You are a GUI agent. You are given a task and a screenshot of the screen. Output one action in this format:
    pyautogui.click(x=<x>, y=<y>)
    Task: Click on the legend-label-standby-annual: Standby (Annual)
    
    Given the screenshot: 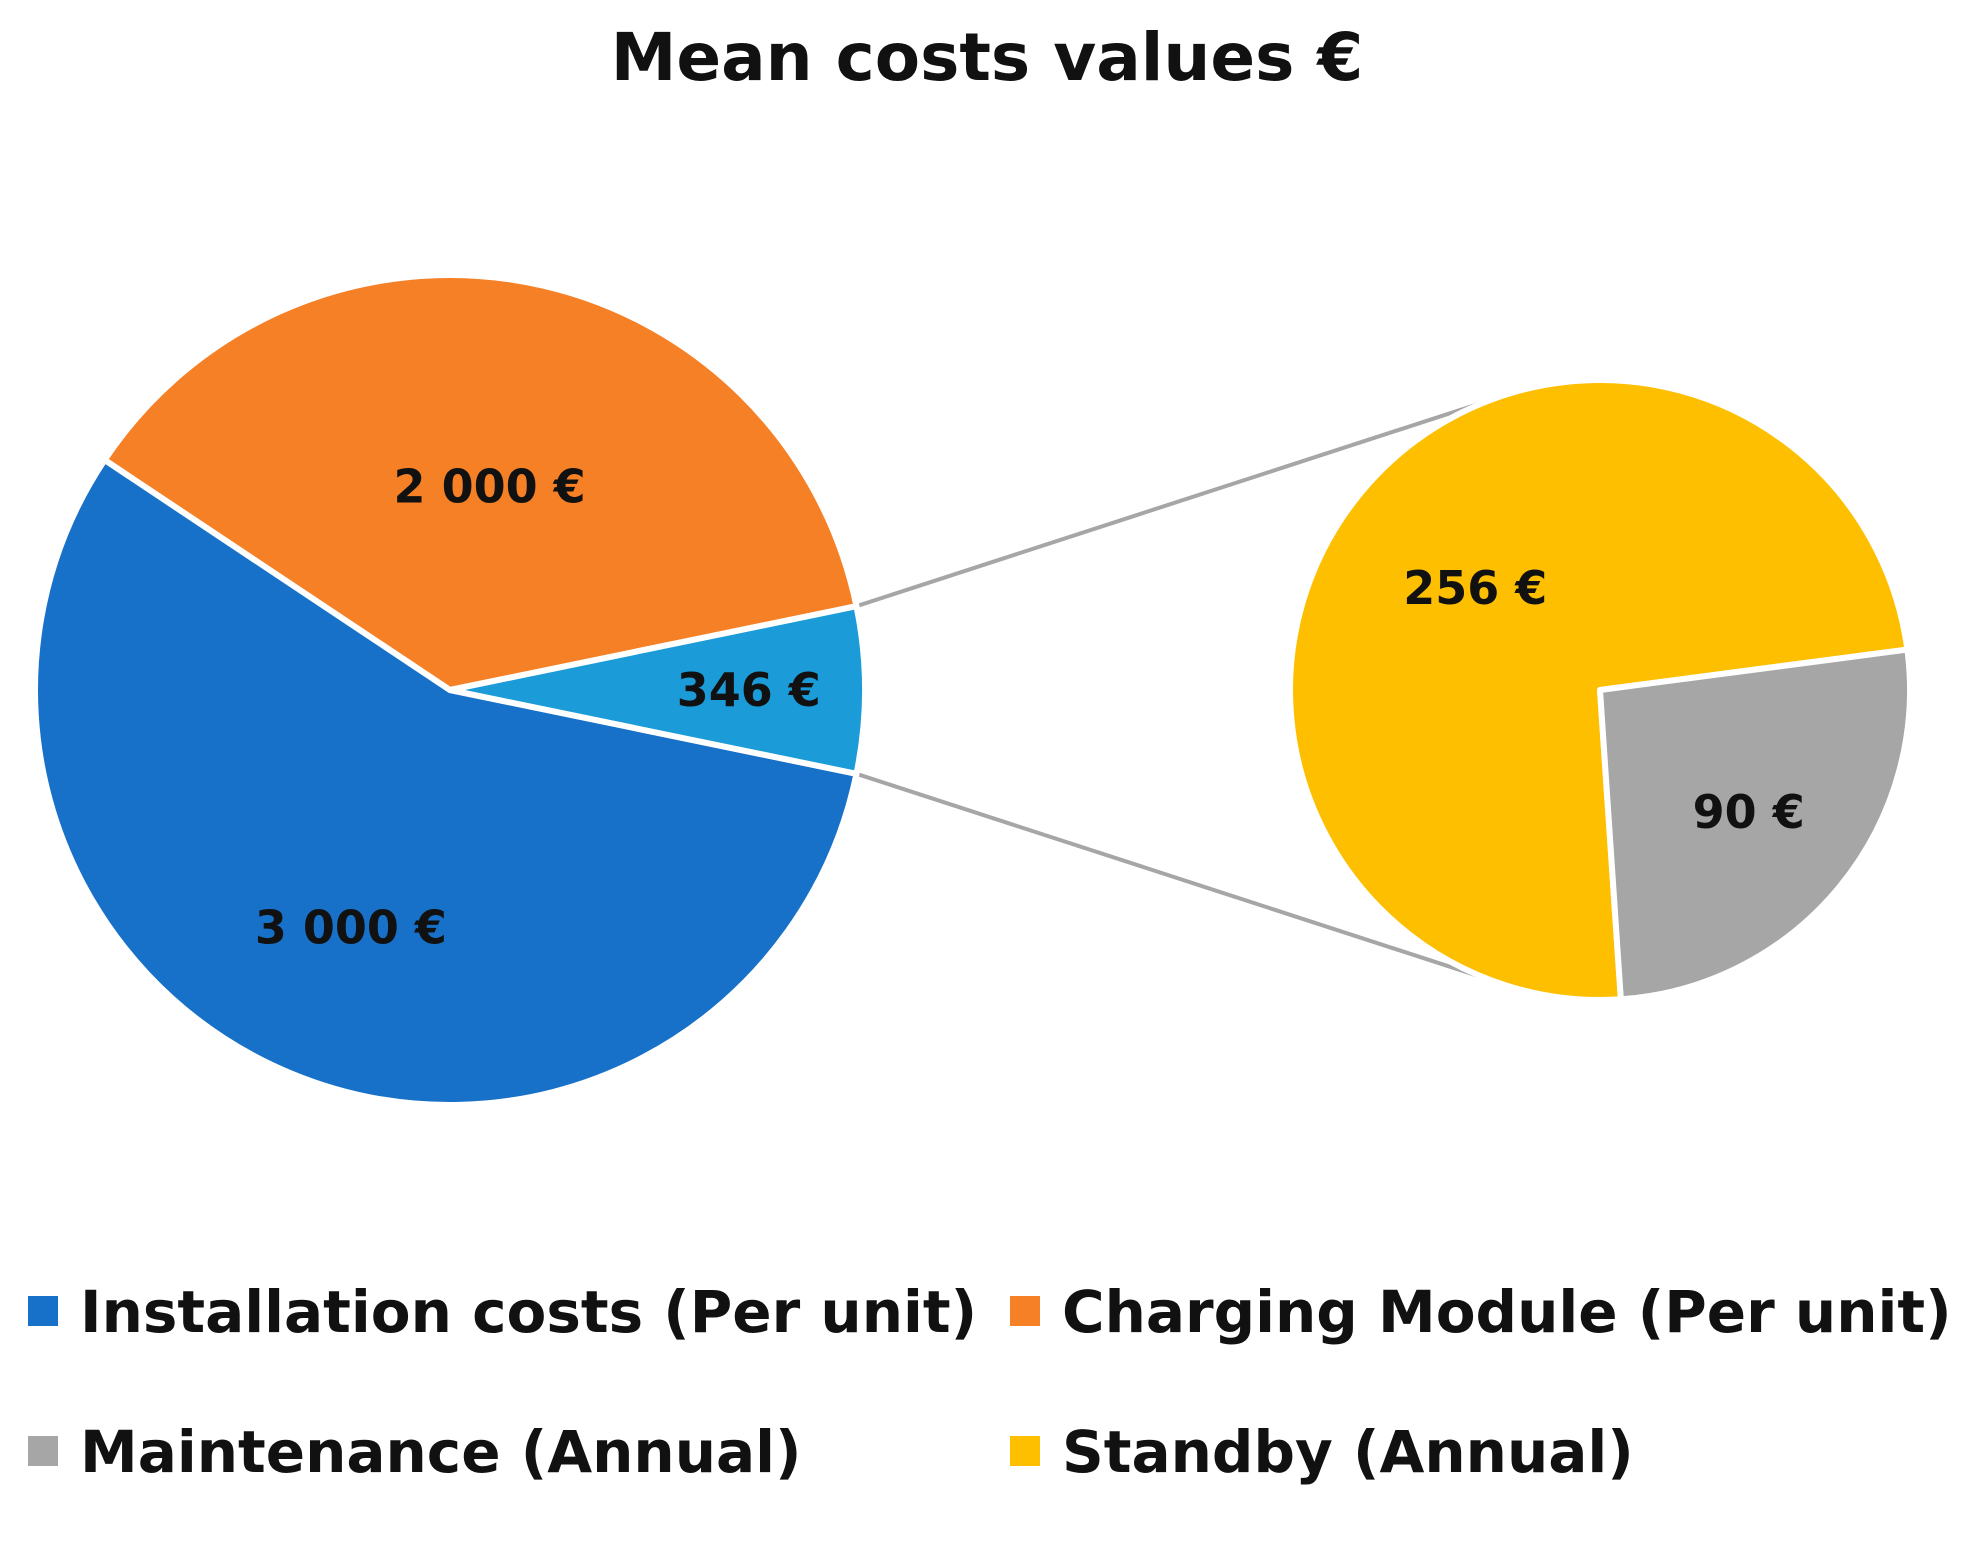 What is the action you would take?
    pyautogui.click(x=1348, y=1452)
    